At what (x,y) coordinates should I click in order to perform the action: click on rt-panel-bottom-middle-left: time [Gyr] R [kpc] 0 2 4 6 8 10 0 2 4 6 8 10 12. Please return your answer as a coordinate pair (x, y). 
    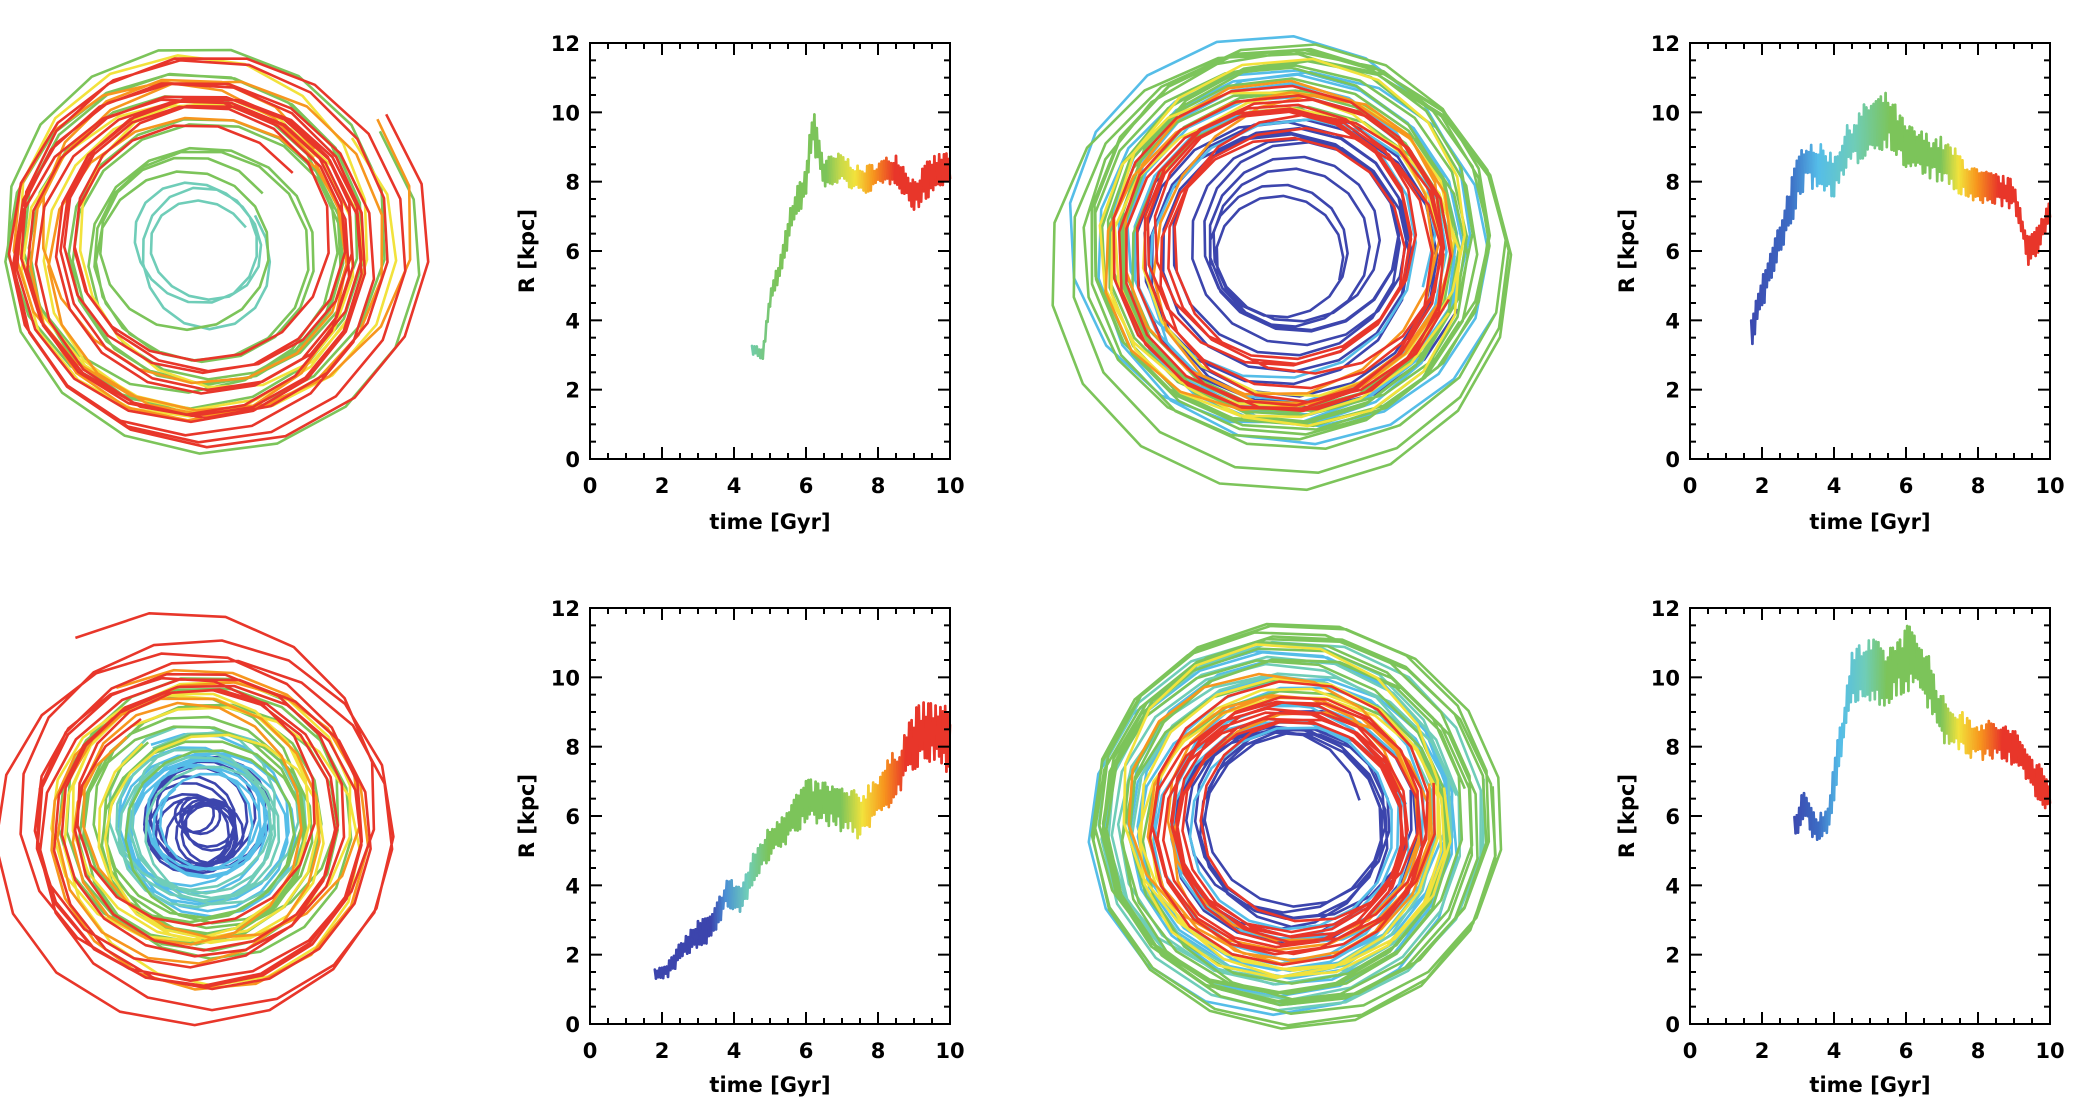
    Looking at the image, I should click on (740, 847).